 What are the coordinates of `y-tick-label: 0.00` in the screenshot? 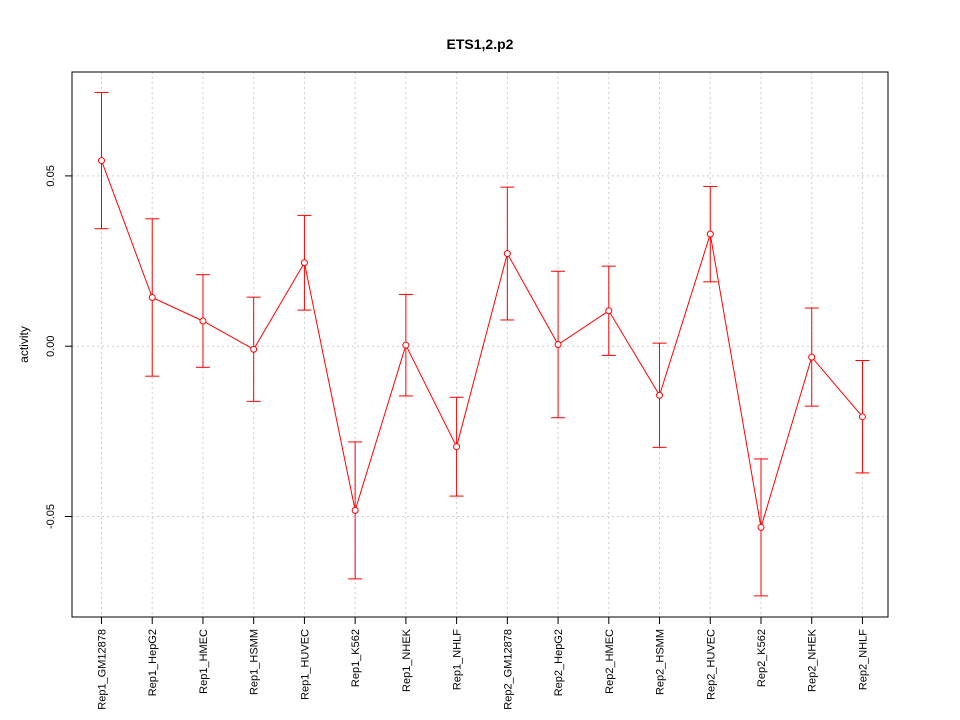 It's located at (51, 345).